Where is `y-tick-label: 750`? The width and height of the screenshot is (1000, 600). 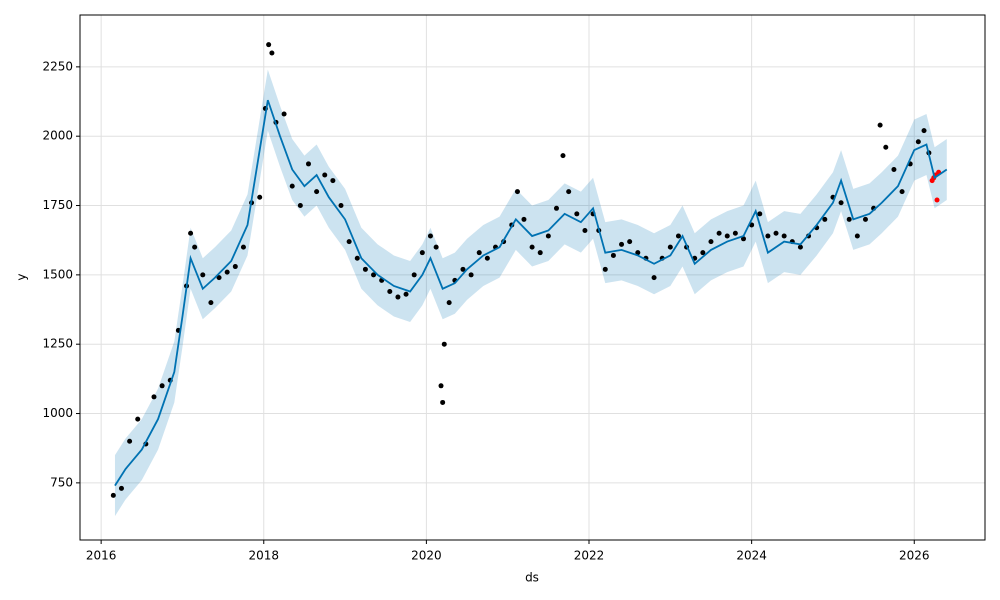
y-tick-label: 750 is located at coordinates (61, 482).